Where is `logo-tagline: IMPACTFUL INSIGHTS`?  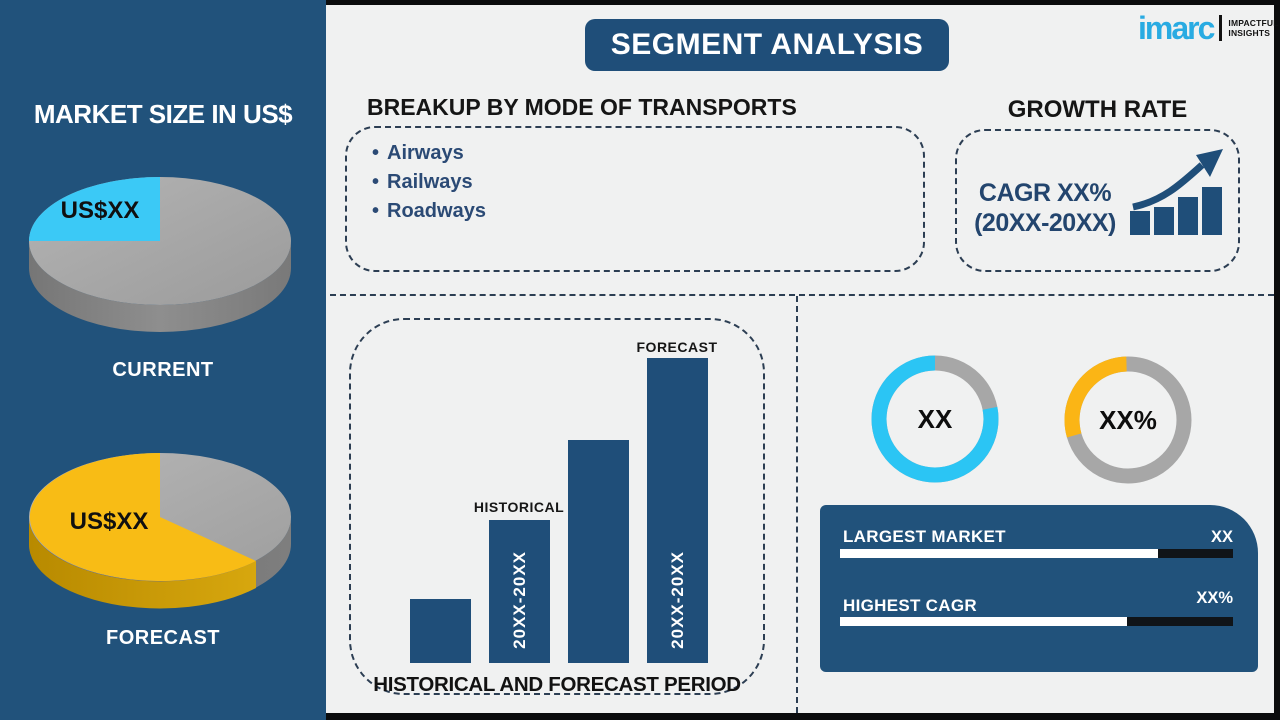 logo-tagline: IMPACTFUL INSIGHTS is located at coordinates (1253, 28).